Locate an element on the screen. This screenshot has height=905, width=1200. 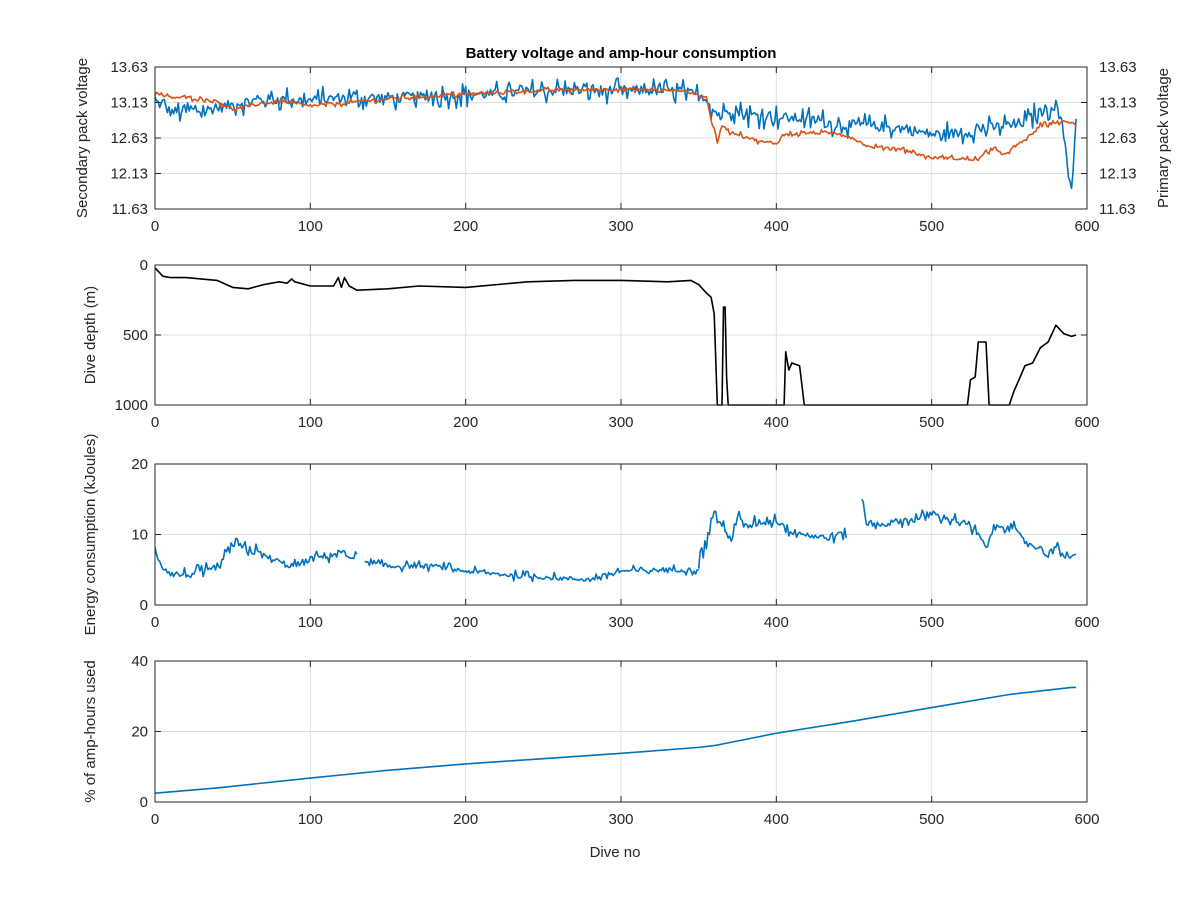
y-tick-label: 1000 is located at coordinates (131, 405).